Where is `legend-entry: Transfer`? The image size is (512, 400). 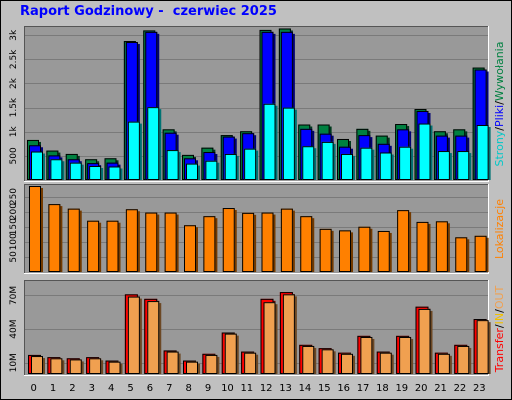
legend-entry: Transfer is located at coordinates (499, 351).